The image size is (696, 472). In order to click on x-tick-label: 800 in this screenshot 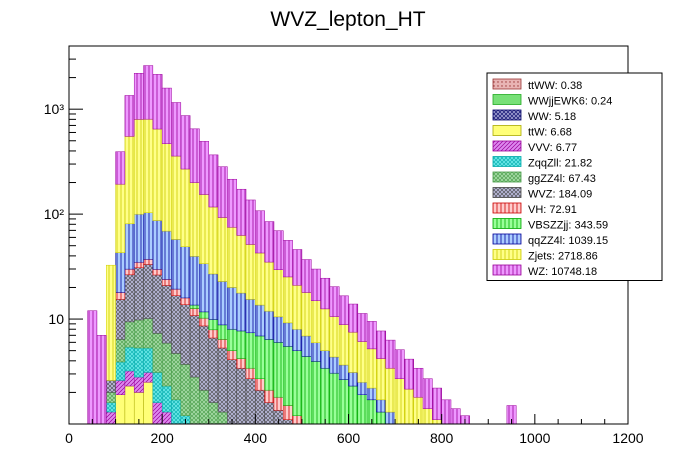, I will do `click(442, 438)`.